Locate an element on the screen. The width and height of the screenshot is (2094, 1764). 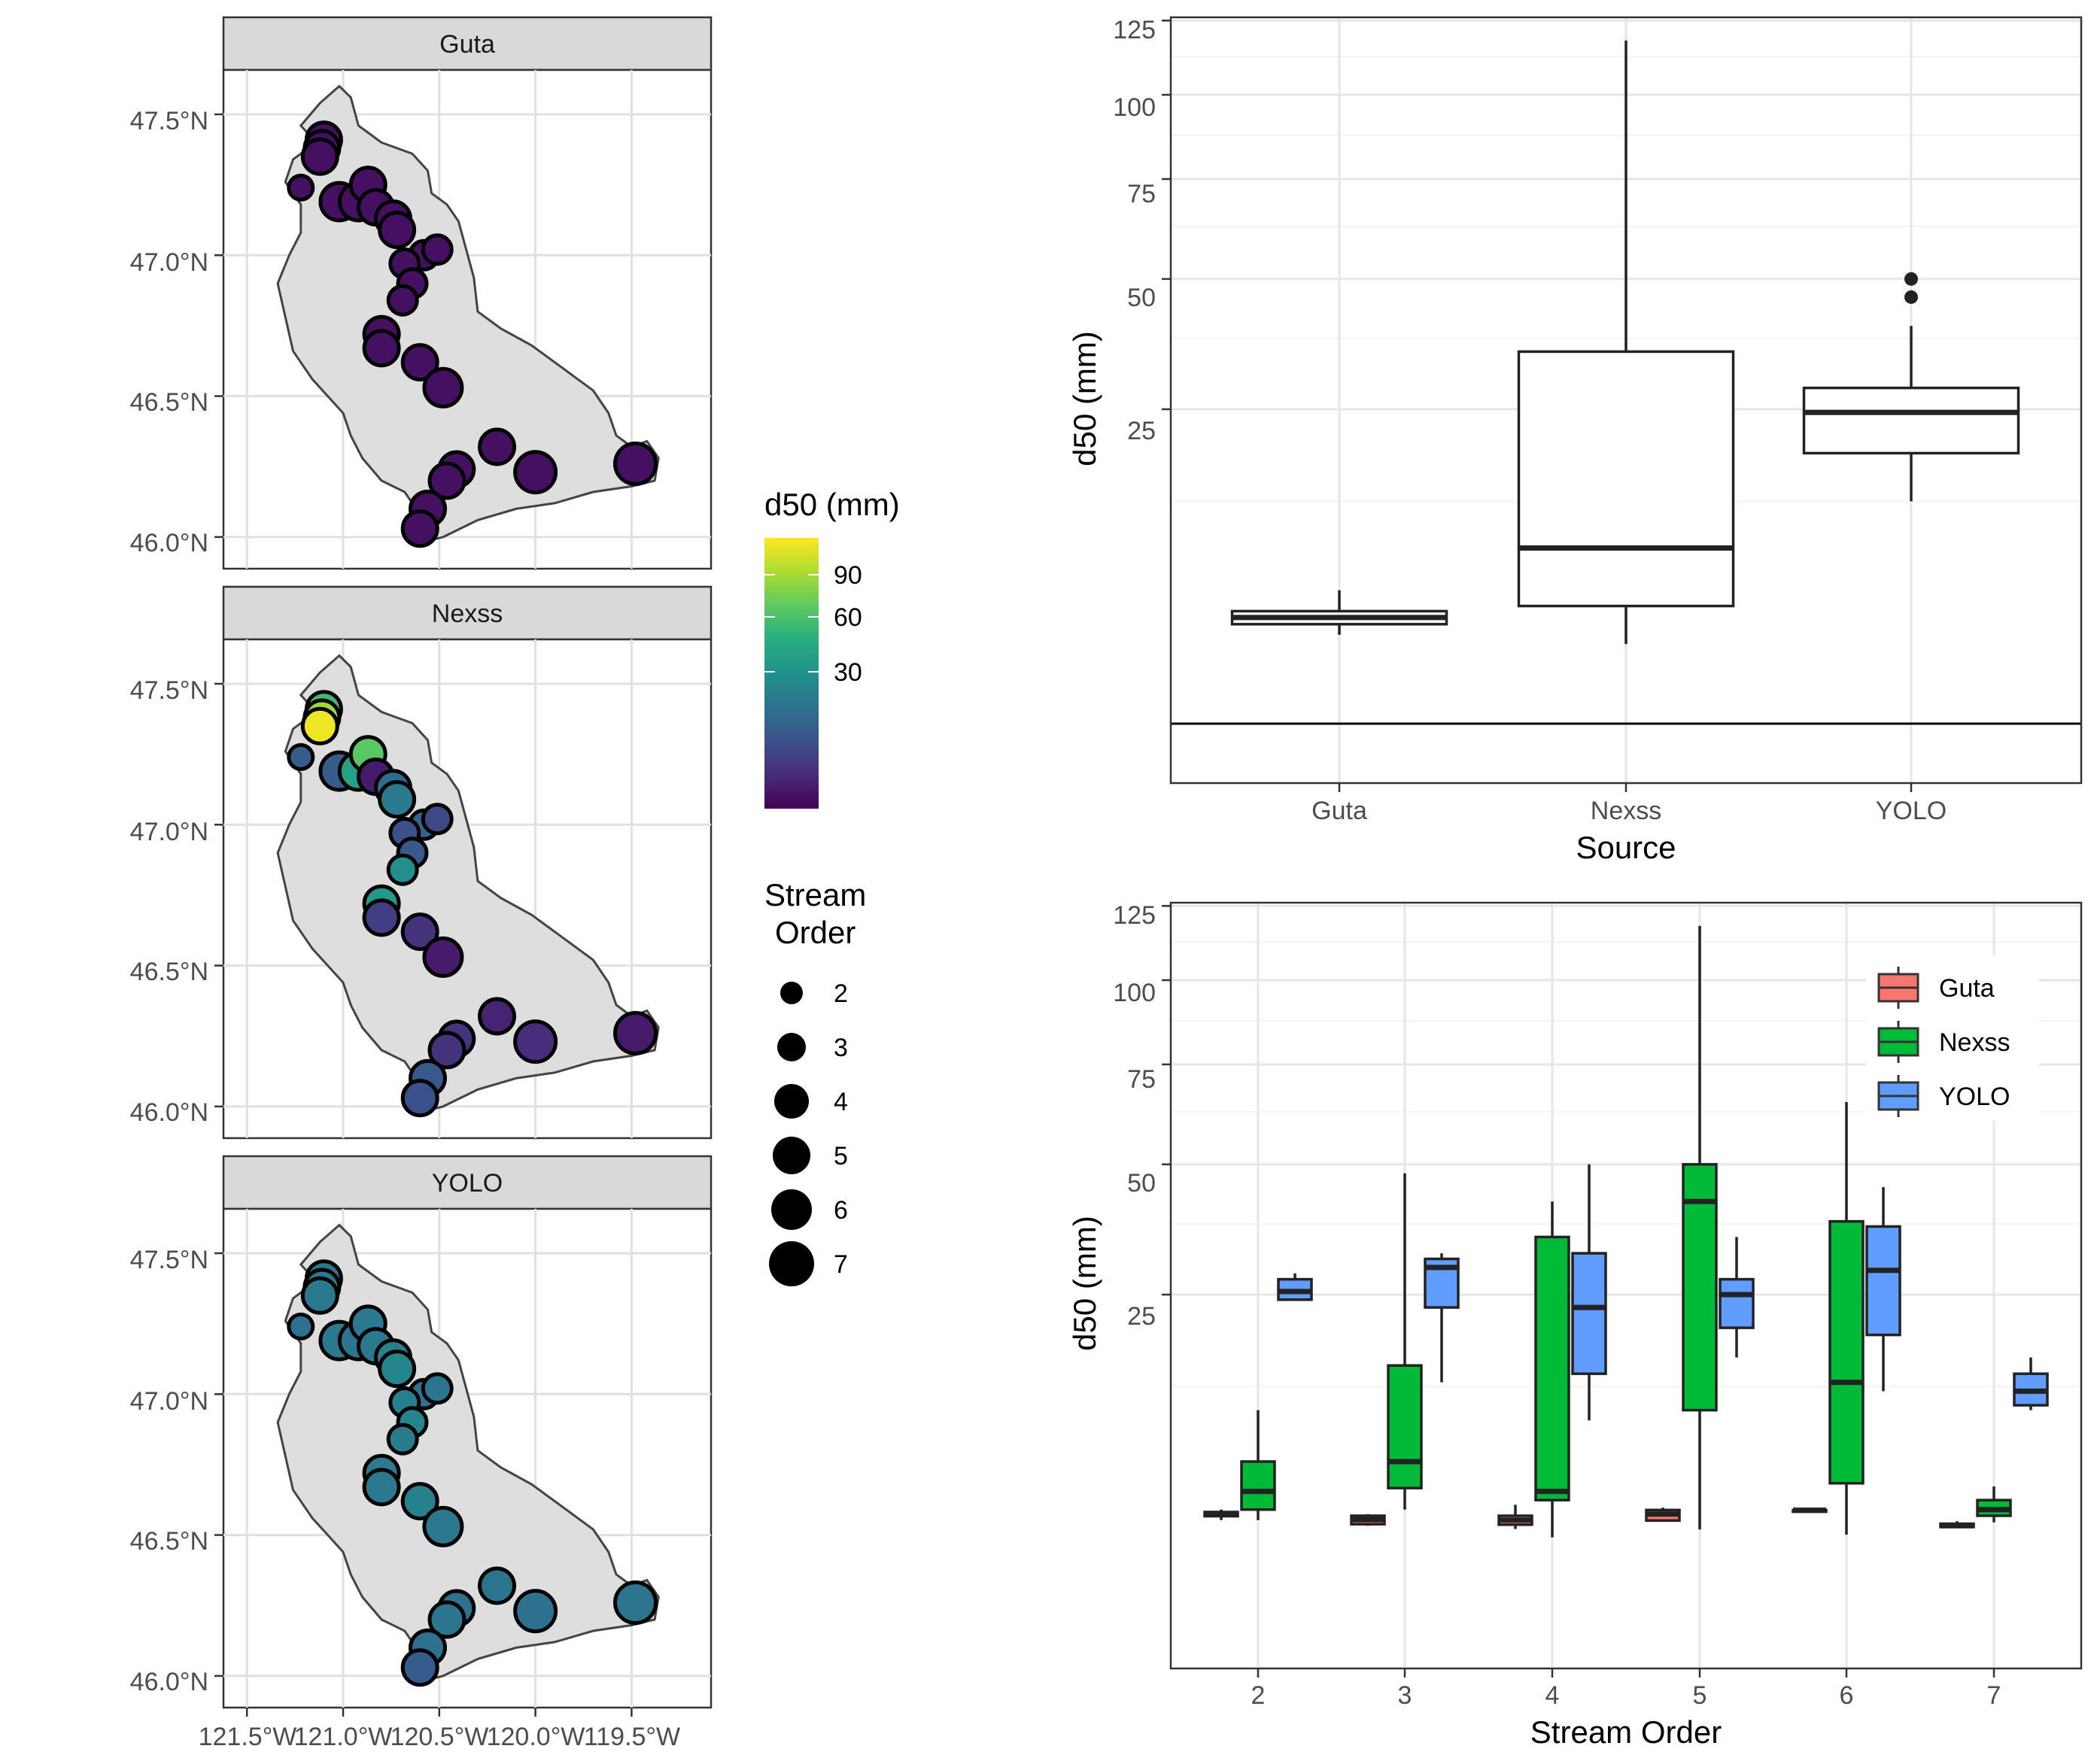
size-legend-label: 5 is located at coordinates (841, 1156).